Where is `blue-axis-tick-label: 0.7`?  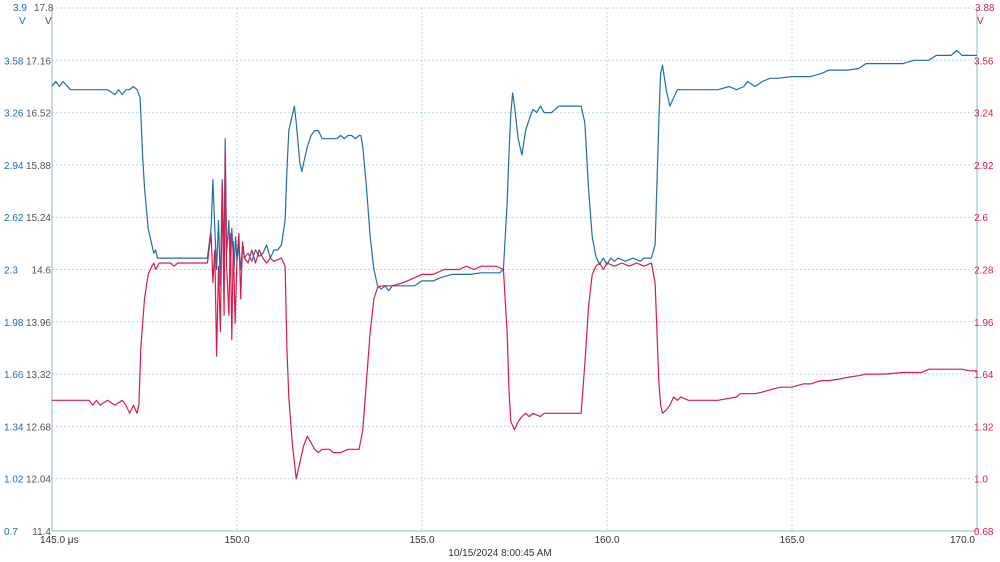
blue-axis-tick-label: 0.7 is located at coordinates (11, 532).